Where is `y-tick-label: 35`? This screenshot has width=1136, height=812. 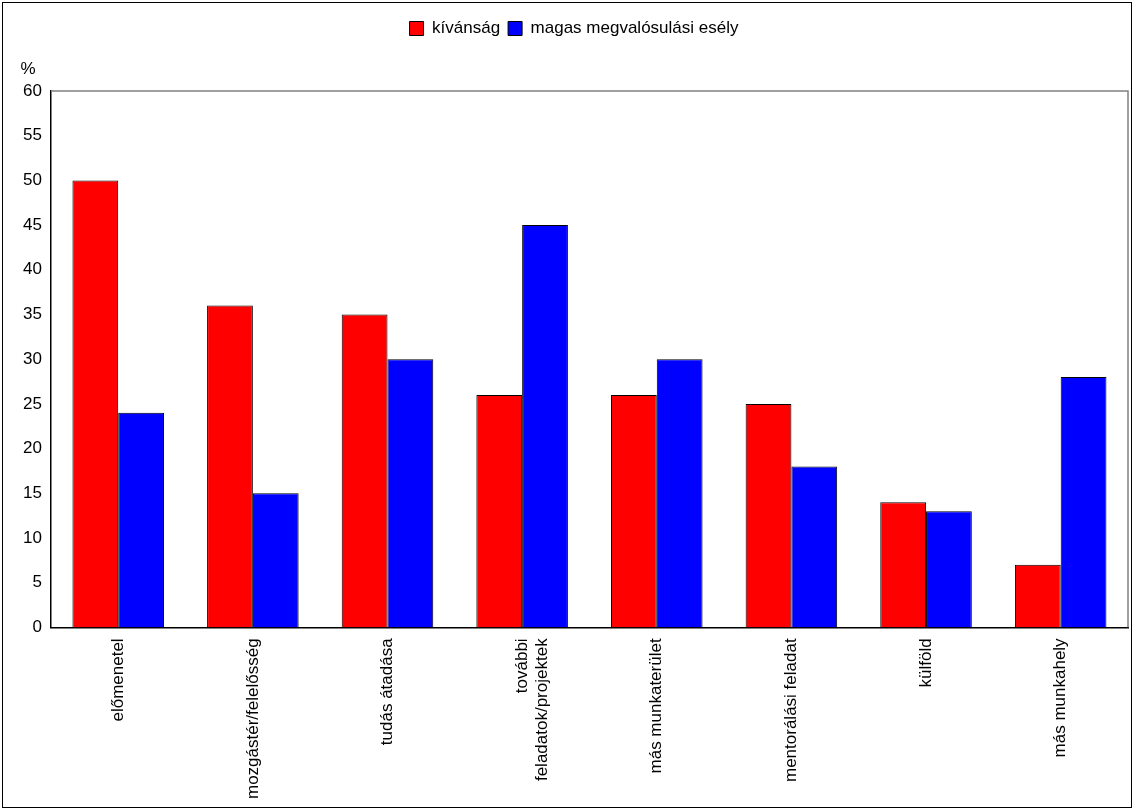 y-tick-label: 35 is located at coordinates (32, 314).